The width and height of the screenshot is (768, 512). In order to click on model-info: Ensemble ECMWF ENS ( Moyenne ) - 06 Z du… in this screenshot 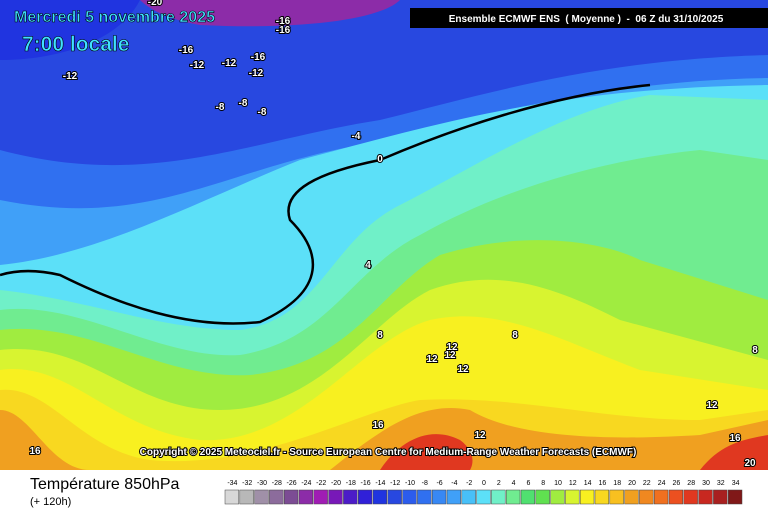, I will do `click(586, 19)`.